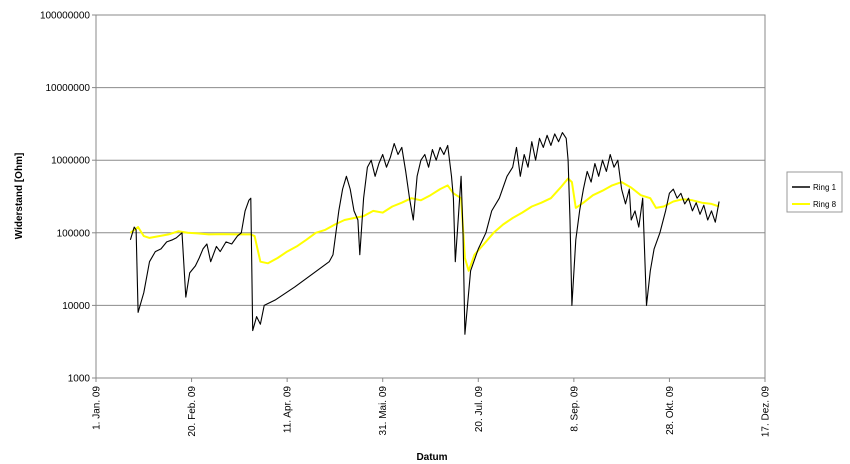  Describe the element at coordinates (65, 16) in the screenshot. I see `y-tick-label: 100000000` at that location.